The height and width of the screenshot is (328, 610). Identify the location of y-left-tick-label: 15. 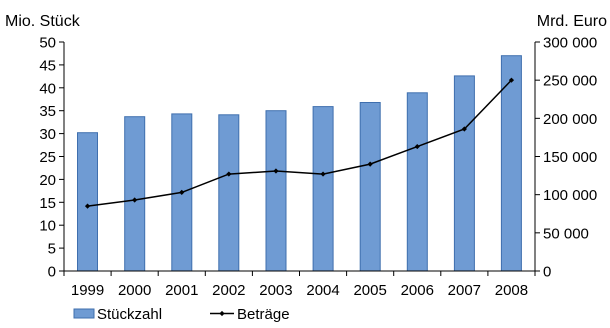
(47, 203).